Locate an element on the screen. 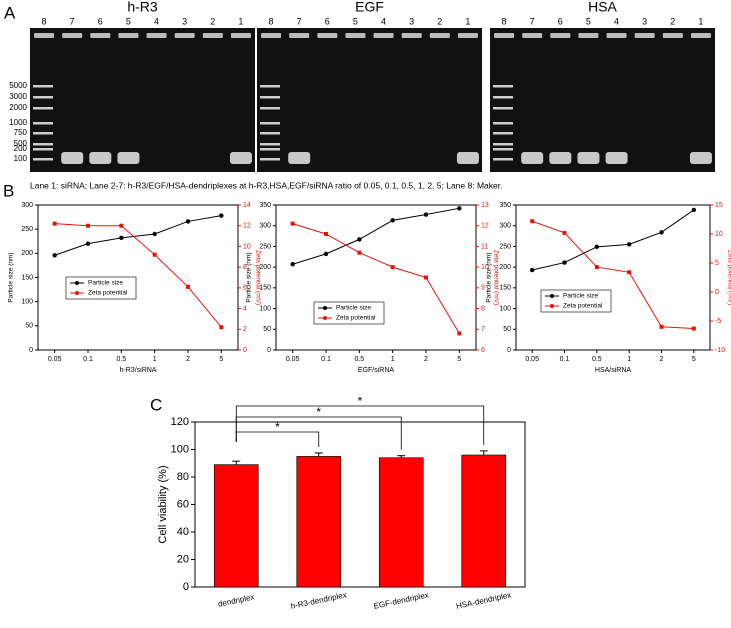  x-axis-title: EGF/siRNA is located at coordinates (376, 370).